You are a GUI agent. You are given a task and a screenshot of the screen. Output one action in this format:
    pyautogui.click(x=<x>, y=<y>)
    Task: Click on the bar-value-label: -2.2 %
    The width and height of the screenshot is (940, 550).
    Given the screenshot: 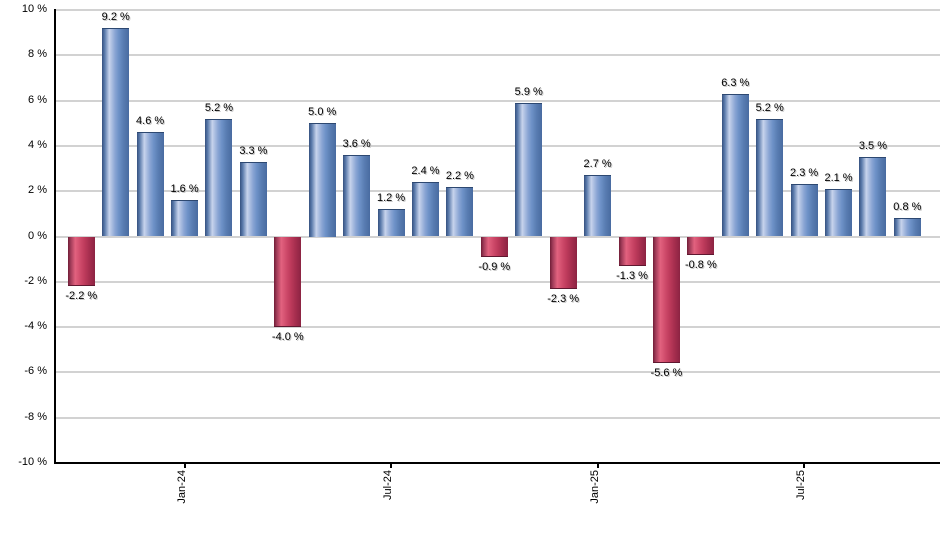 What is the action you would take?
    pyautogui.click(x=81, y=296)
    